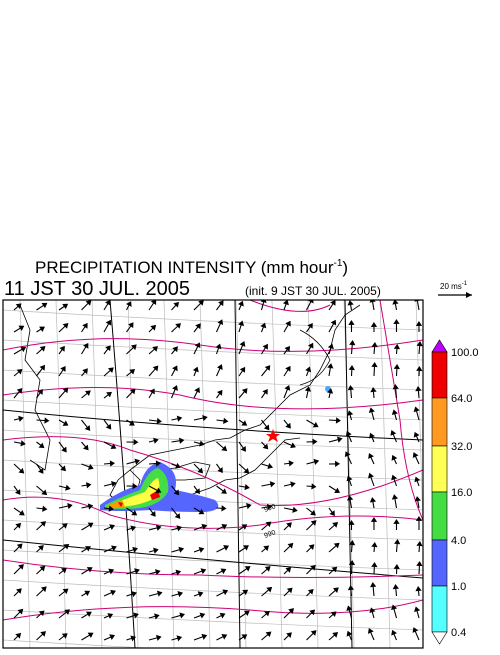 The height and width of the screenshot is (655, 500). I want to click on title-sup: -1, so click(337, 263).